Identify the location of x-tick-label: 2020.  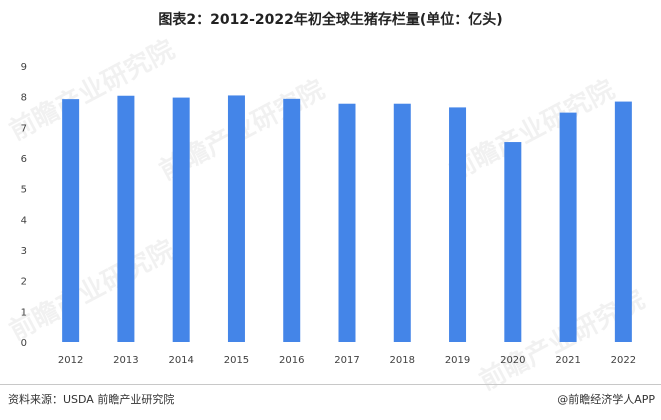
(512, 360).